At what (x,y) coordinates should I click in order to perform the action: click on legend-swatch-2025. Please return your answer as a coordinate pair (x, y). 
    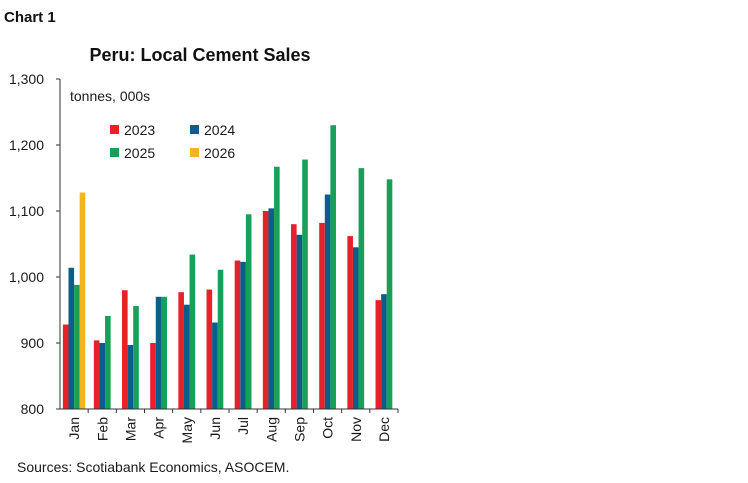
    Looking at the image, I should click on (114, 152).